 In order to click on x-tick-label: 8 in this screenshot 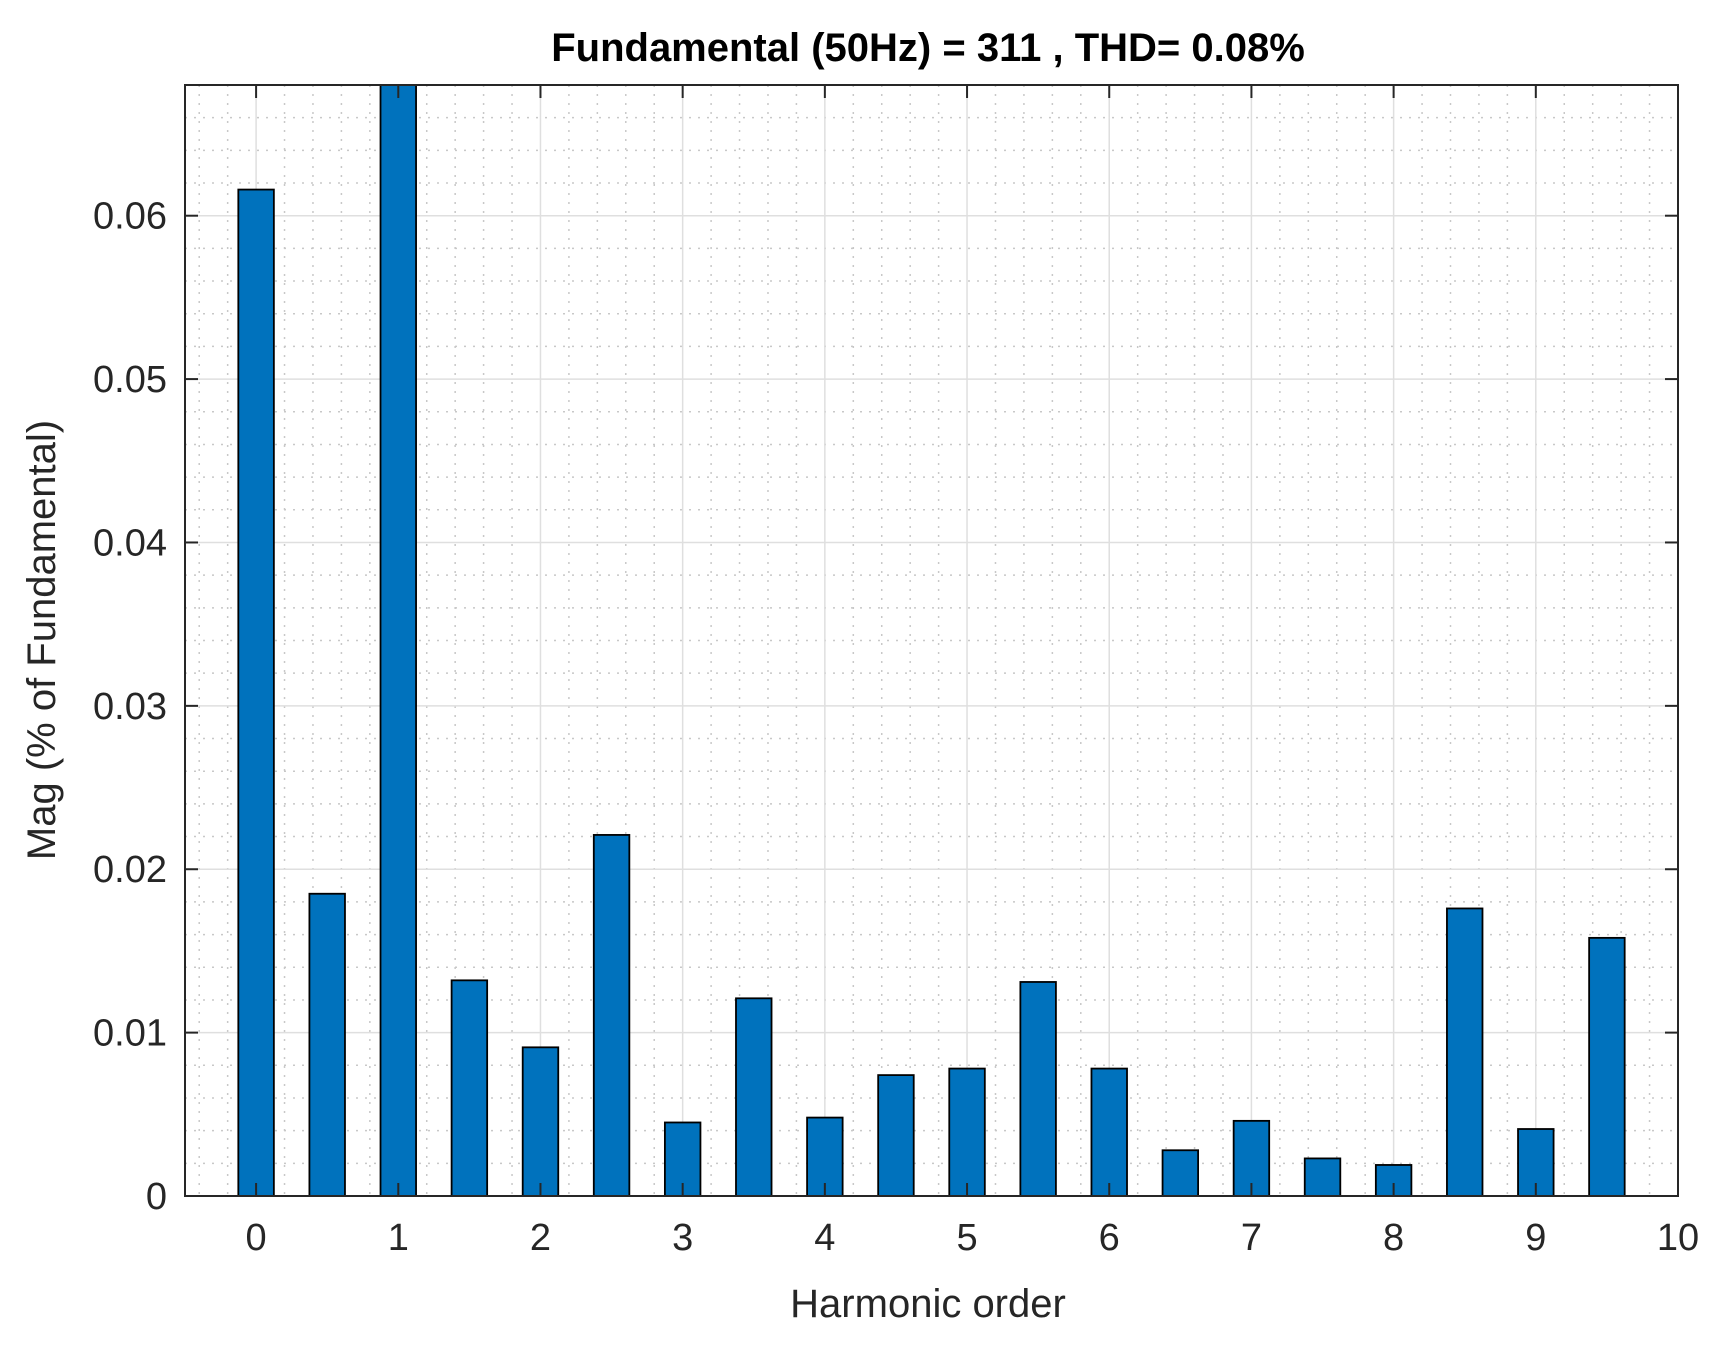, I will do `click(1393, 1238)`.